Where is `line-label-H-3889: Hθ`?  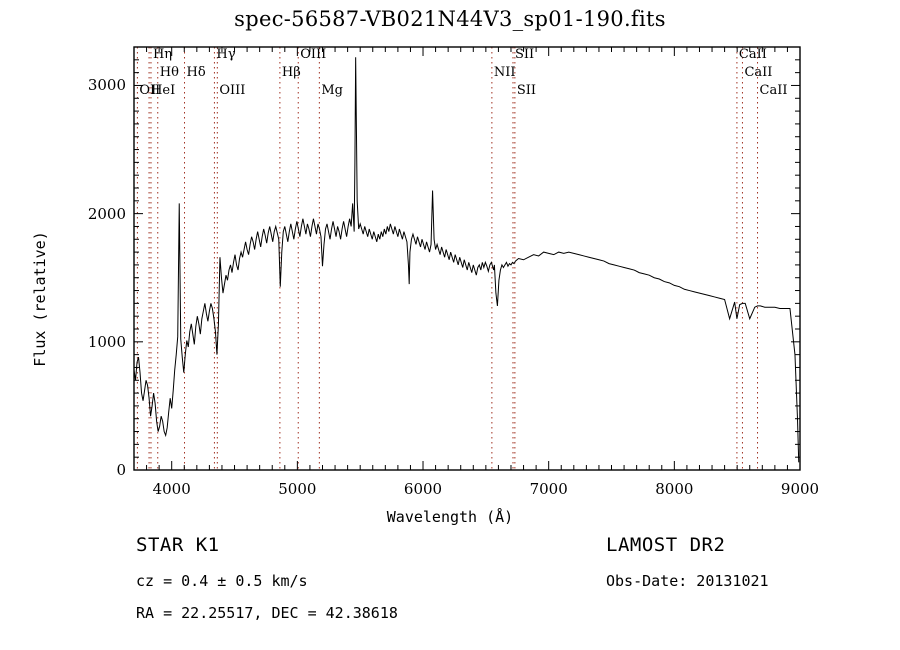 line-label-H-3889: Hθ is located at coordinates (169, 72).